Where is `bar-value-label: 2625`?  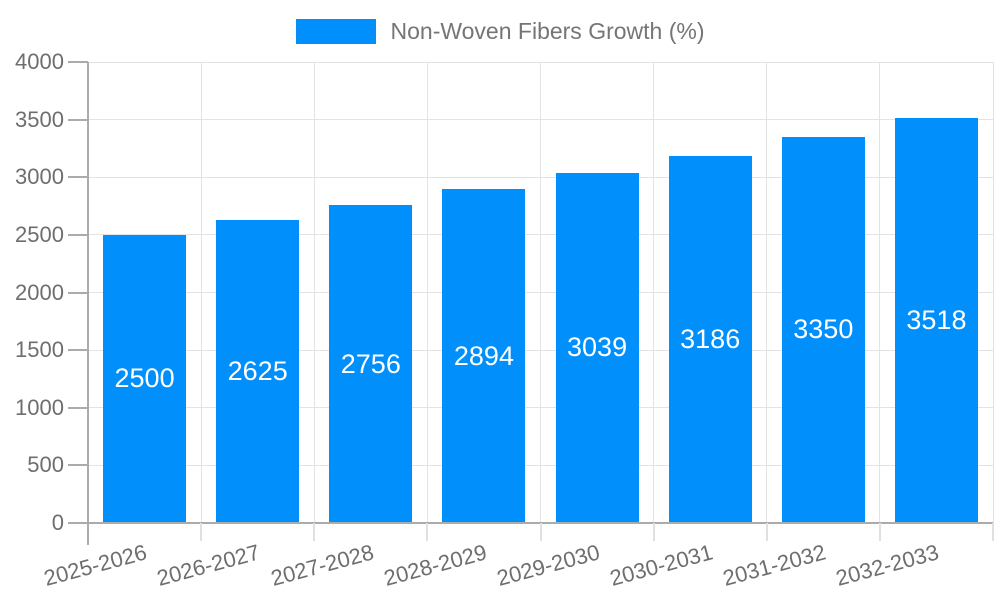 bar-value-label: 2625 is located at coordinates (257, 371).